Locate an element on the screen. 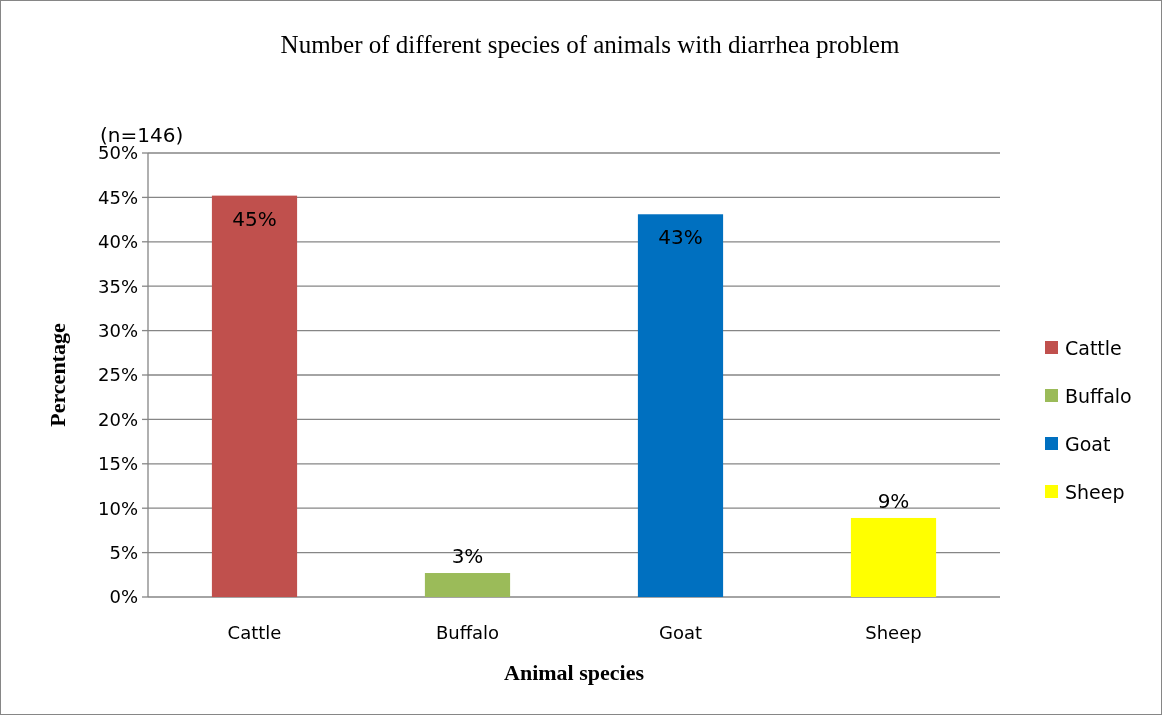 This screenshot has width=1162, height=715. x-axis-title: Animal species is located at coordinates (574, 672).